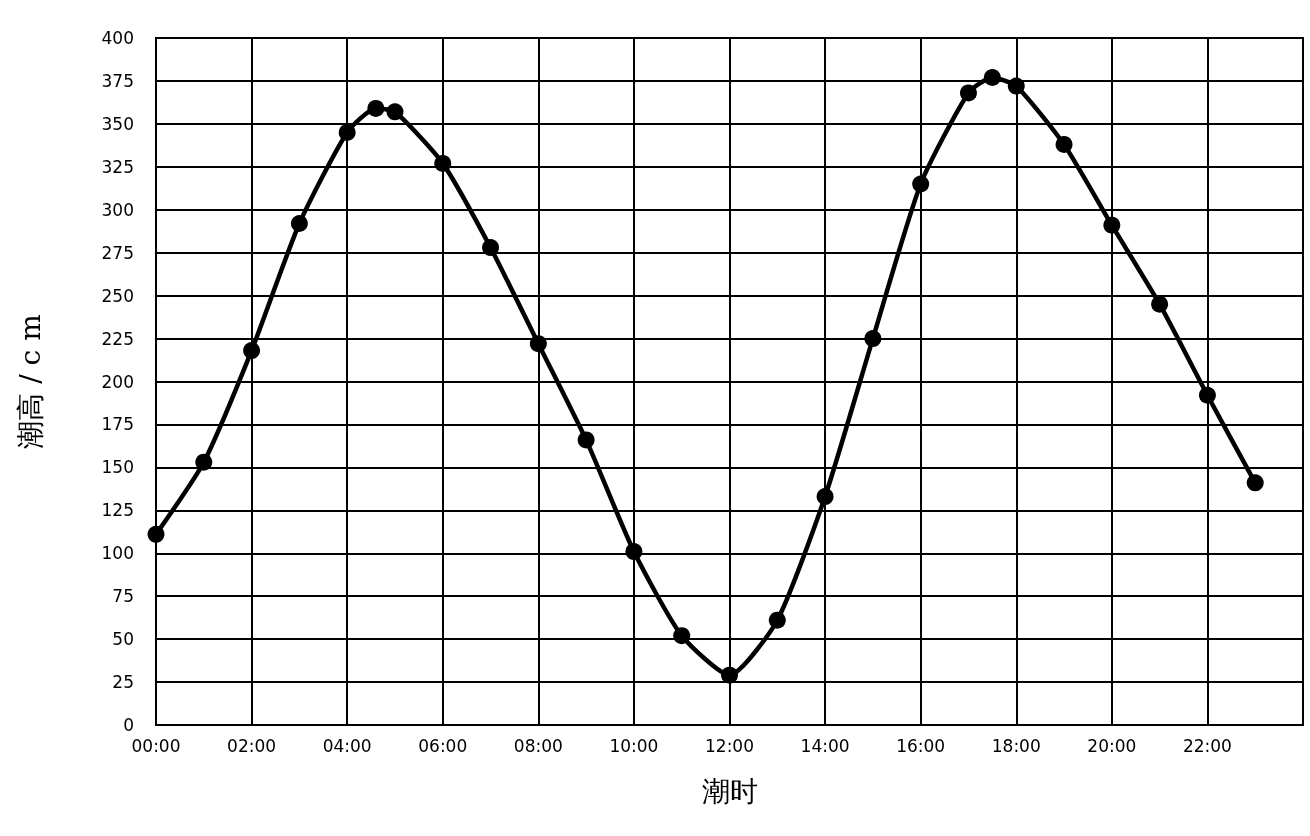  I want to click on y-tick-label: 75, so click(123, 596).